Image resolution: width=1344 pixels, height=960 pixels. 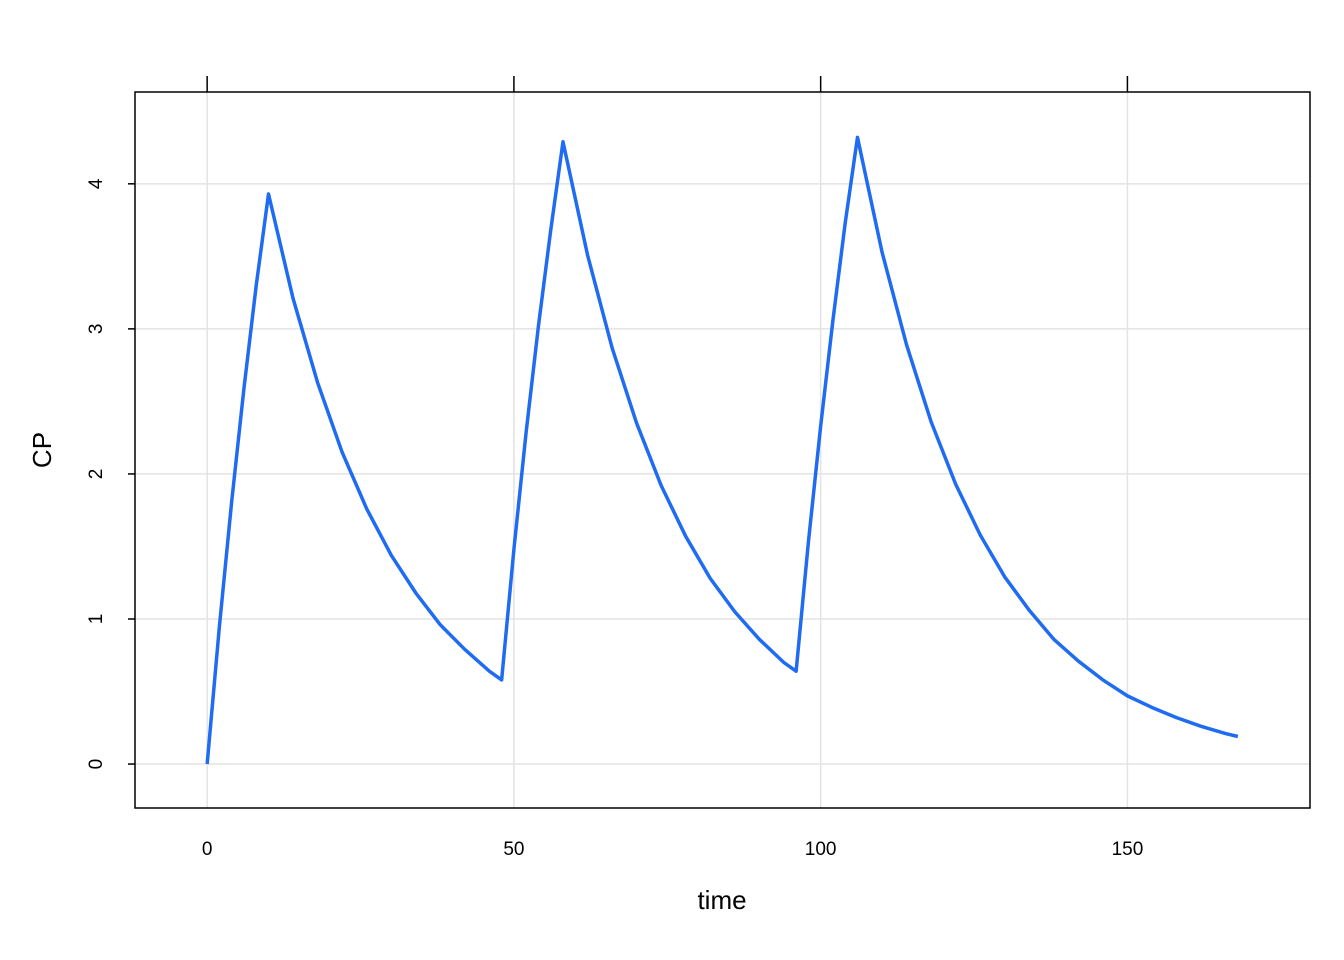 I want to click on y-tick-label: 1, so click(x=96, y=619).